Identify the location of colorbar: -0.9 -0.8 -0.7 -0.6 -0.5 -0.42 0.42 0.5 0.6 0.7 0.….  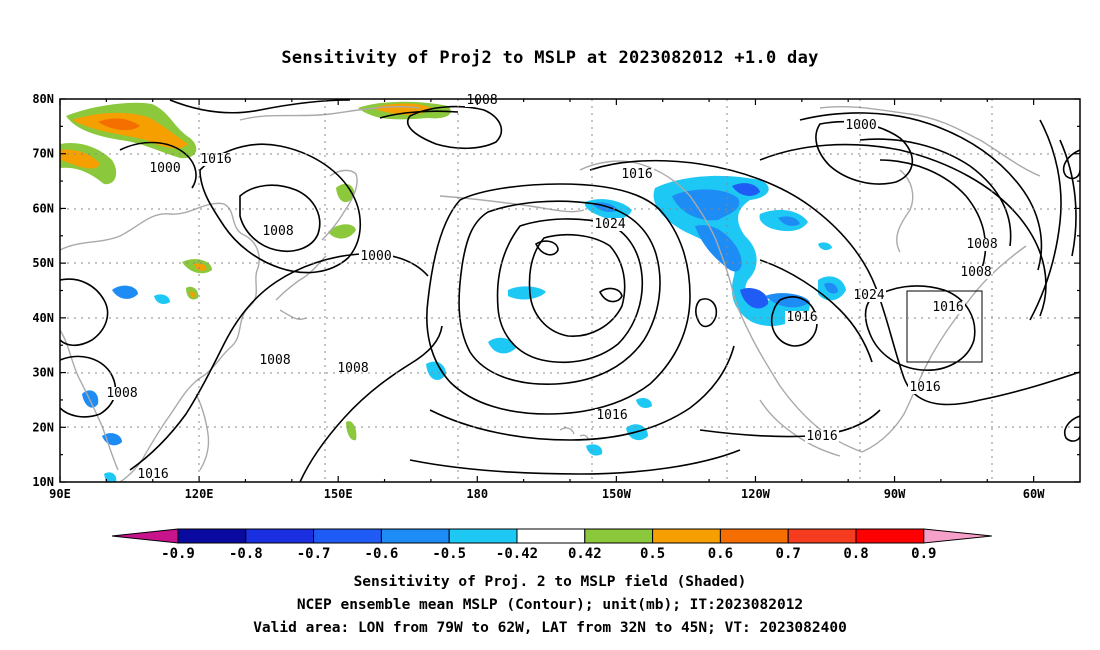
(551, 545).